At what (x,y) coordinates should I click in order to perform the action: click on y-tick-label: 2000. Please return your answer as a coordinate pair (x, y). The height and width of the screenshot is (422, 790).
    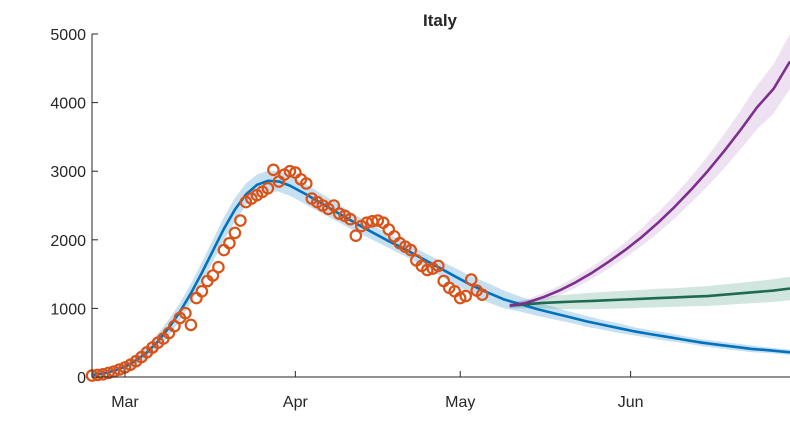
    Looking at the image, I should click on (68, 241).